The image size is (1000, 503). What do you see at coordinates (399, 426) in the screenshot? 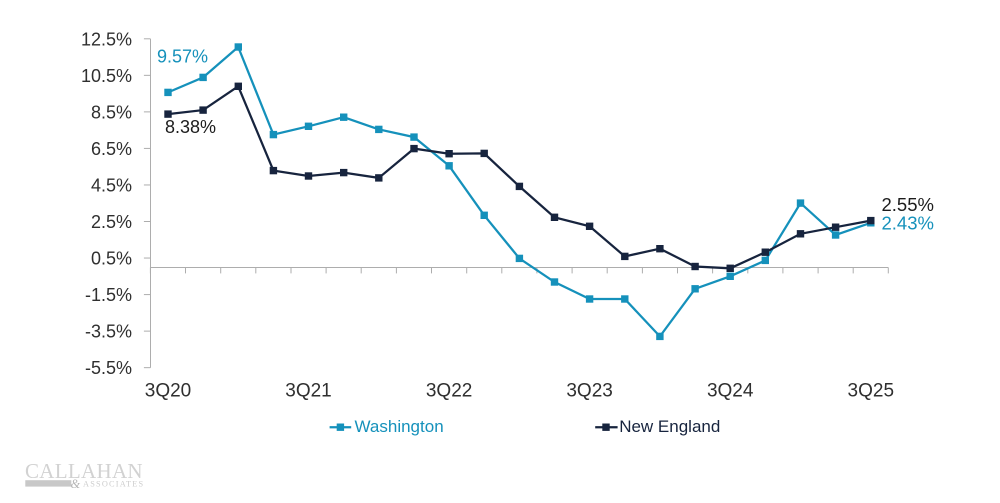
I see `svg-text: Washington` at bounding box center [399, 426].